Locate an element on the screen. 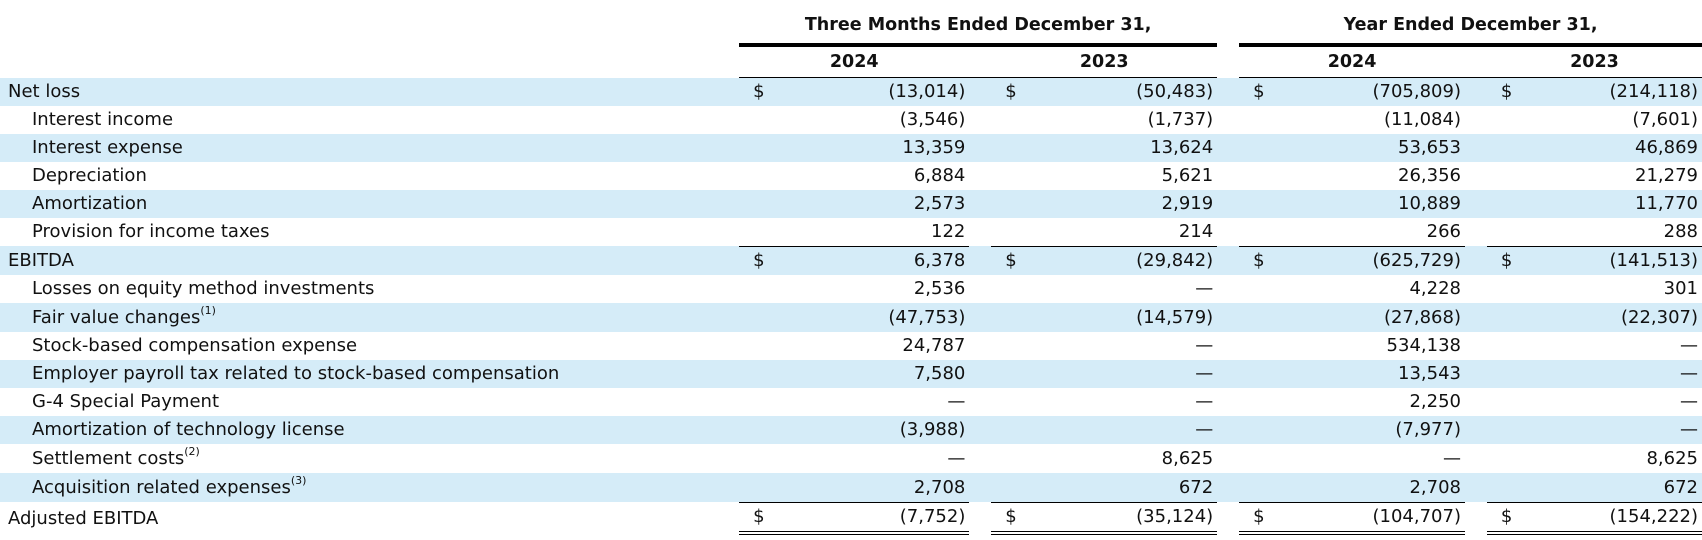 This screenshot has height=540, width=1702. value-cell: (27,868) is located at coordinates (1390, 317).